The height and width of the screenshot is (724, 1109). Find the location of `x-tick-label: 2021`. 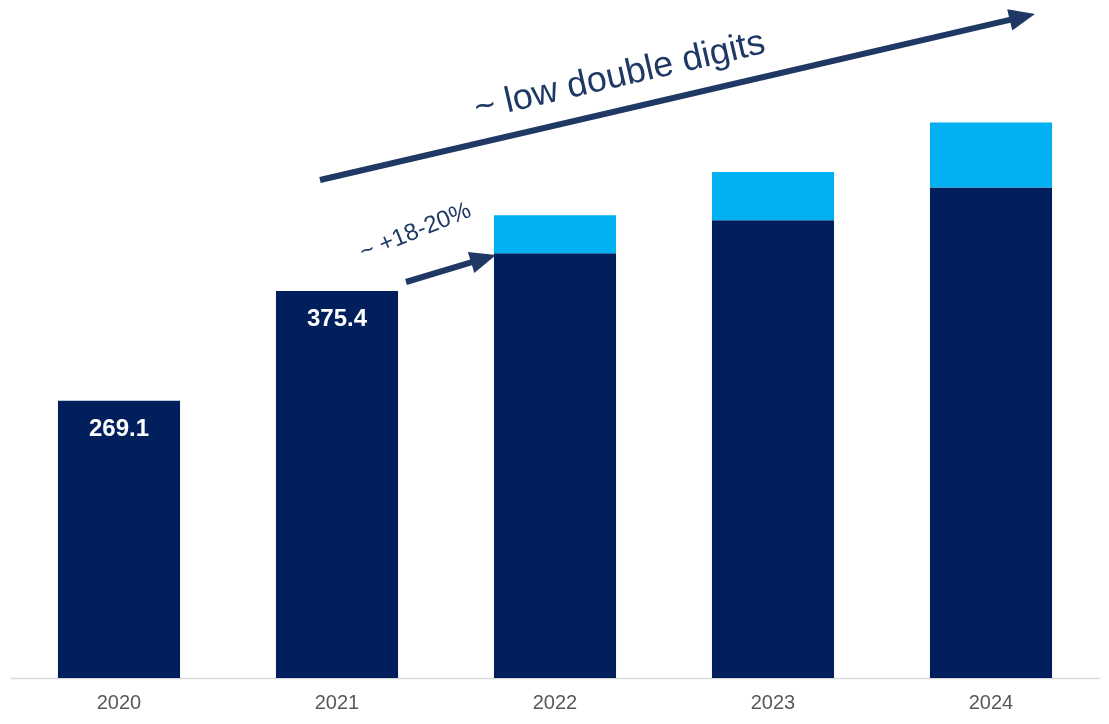

x-tick-label: 2021 is located at coordinates (337, 701).